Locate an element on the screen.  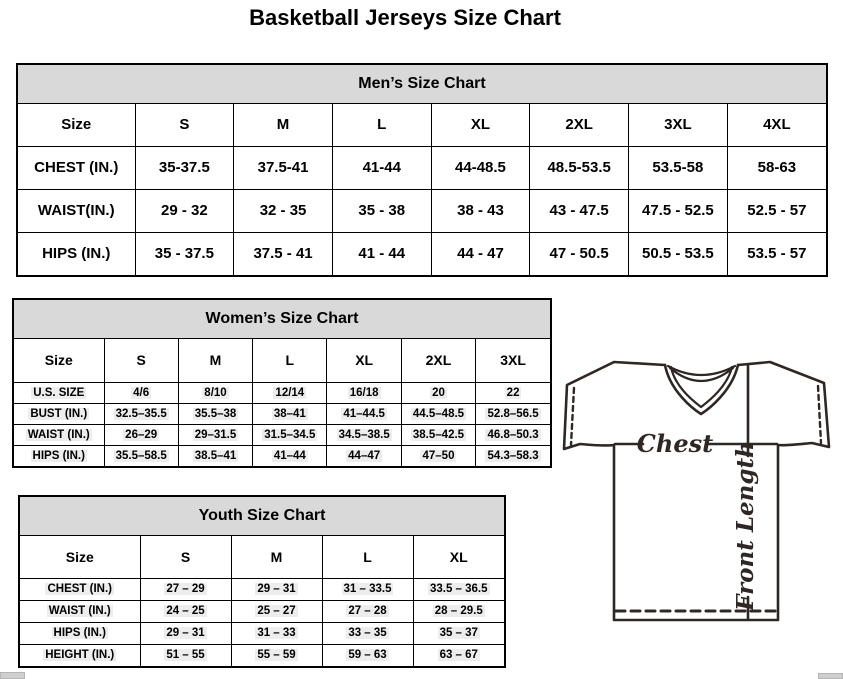
measurement-value-cell: 55 – 59 is located at coordinates (276, 654).